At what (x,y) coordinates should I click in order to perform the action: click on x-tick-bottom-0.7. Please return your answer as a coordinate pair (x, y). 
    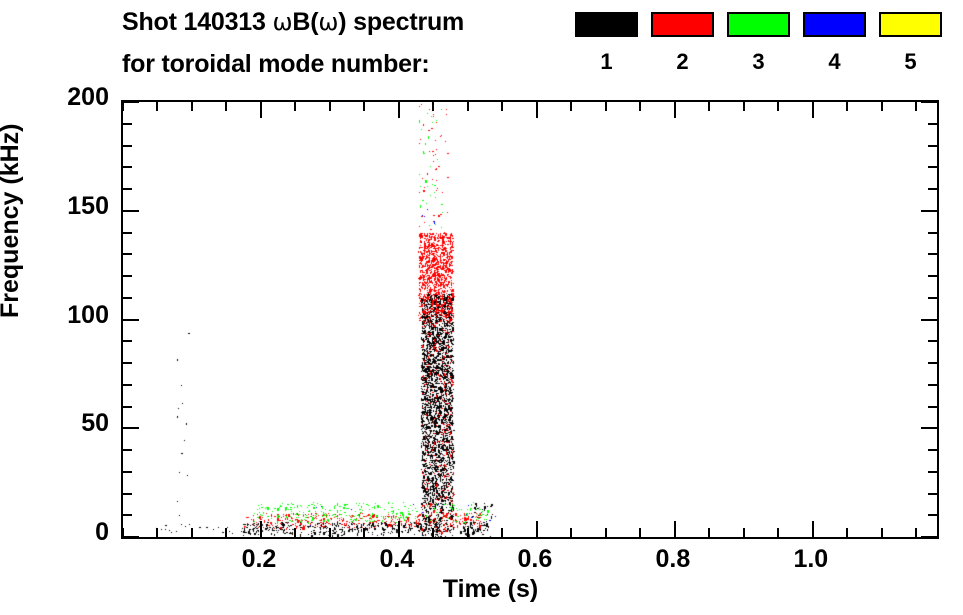
    Looking at the image, I should click on (605, 532).